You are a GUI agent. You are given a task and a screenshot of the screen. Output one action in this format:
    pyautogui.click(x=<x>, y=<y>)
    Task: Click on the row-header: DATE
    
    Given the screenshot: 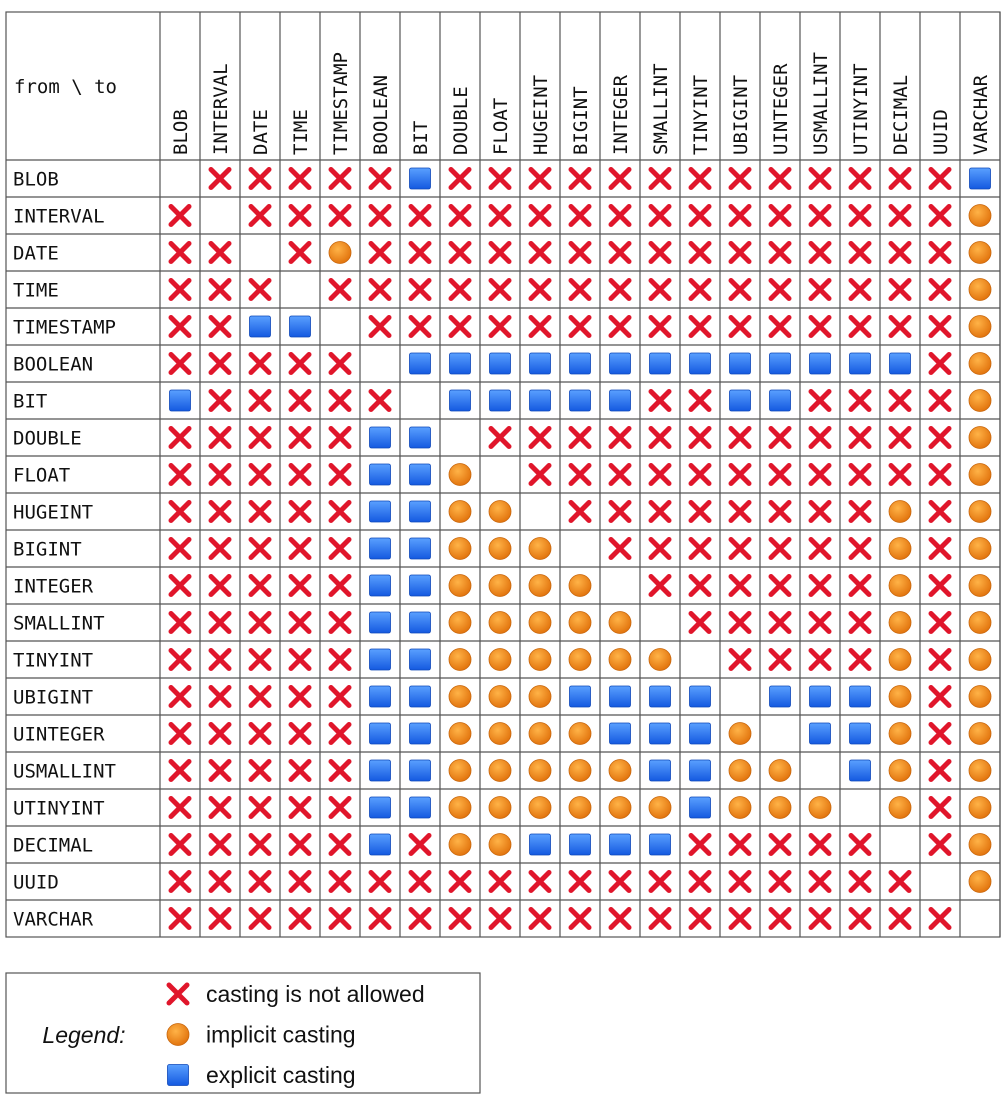 What is the action you would take?
    pyautogui.click(x=36, y=254)
    